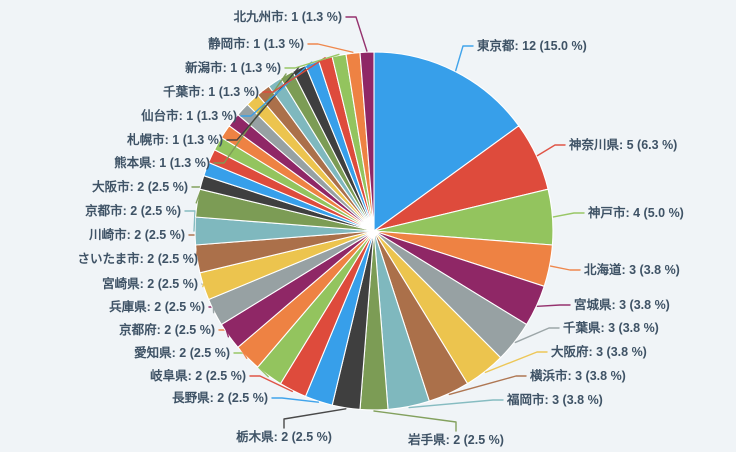 The width and height of the screenshot is (736, 452). Describe the element at coordinates (182, 353) in the screenshot. I see `slice-label: 愛知県: 2 (2.5 %)` at that location.